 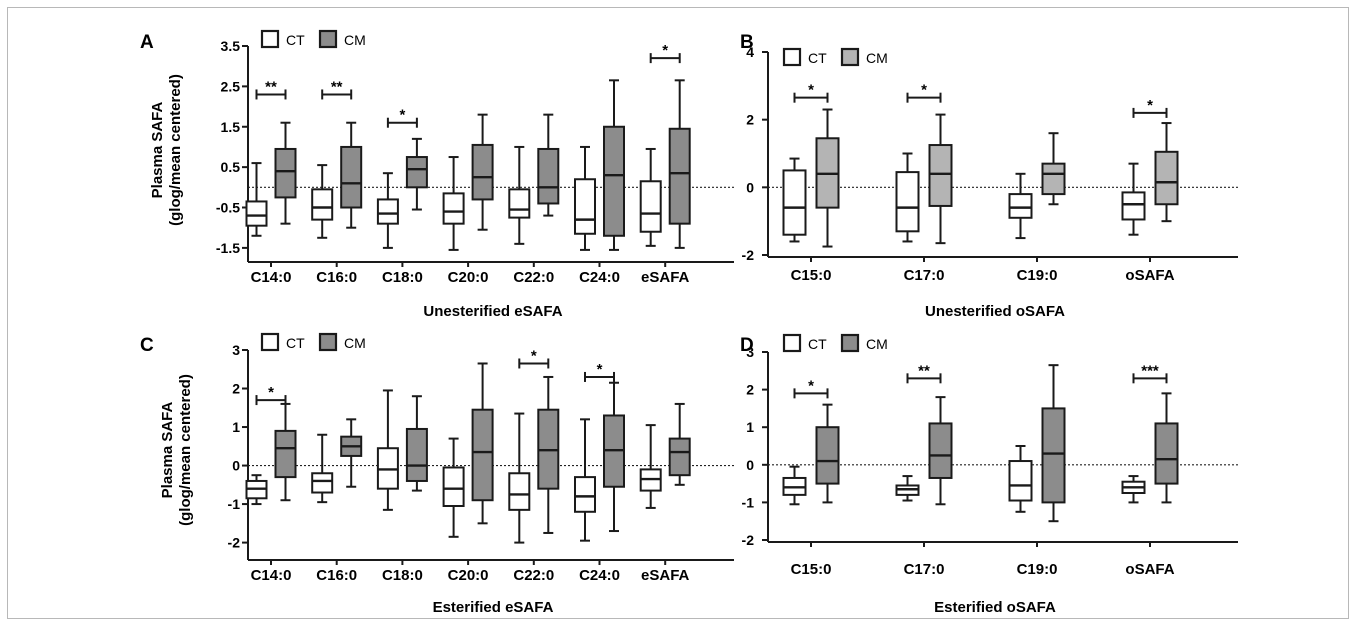 I want to click on legend-swatch-cm, so click(x=850, y=343).